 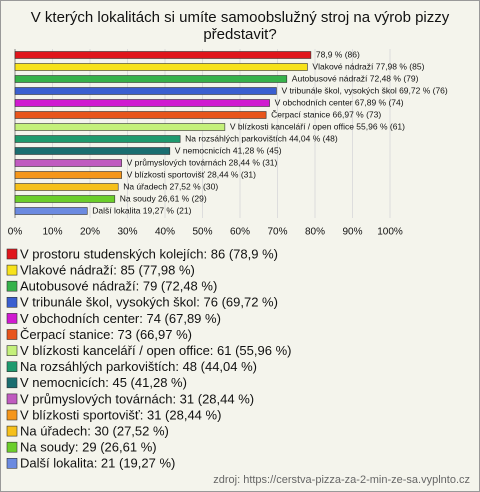 I want to click on legend-label: Na soudy: 29 (26,61 %), so click(x=88, y=447).